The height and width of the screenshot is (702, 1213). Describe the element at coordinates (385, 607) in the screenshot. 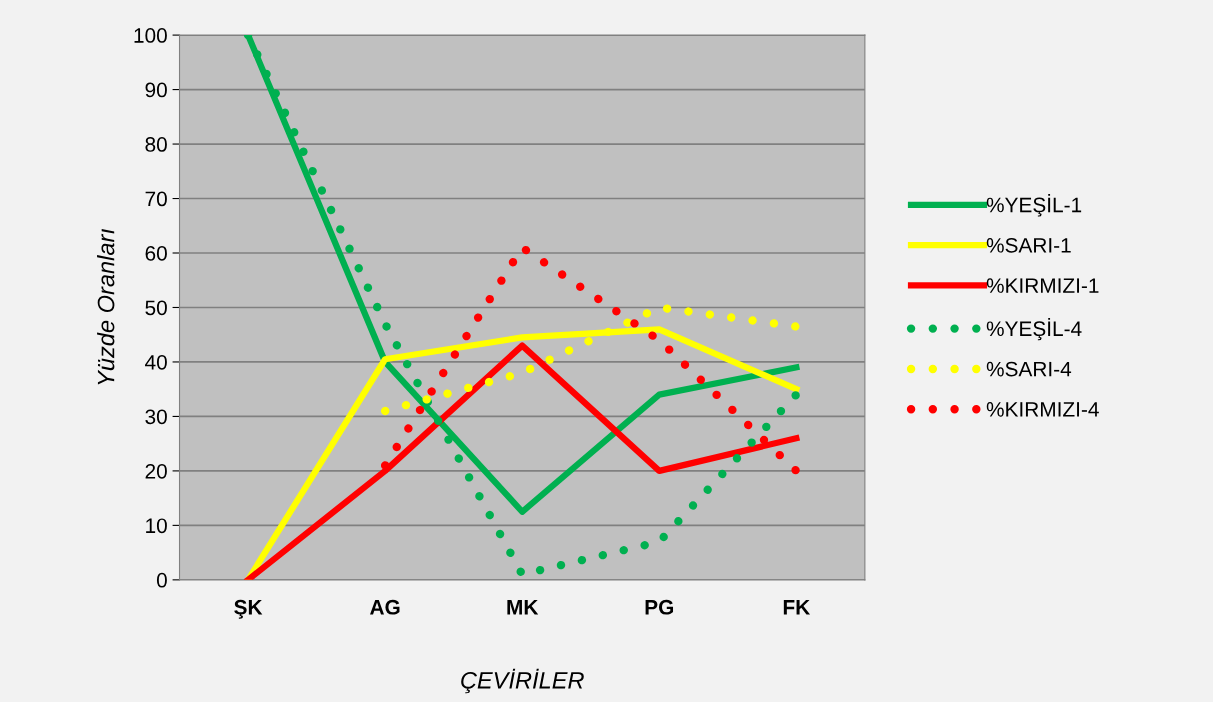

I see `x-tick-label: AG` at that location.